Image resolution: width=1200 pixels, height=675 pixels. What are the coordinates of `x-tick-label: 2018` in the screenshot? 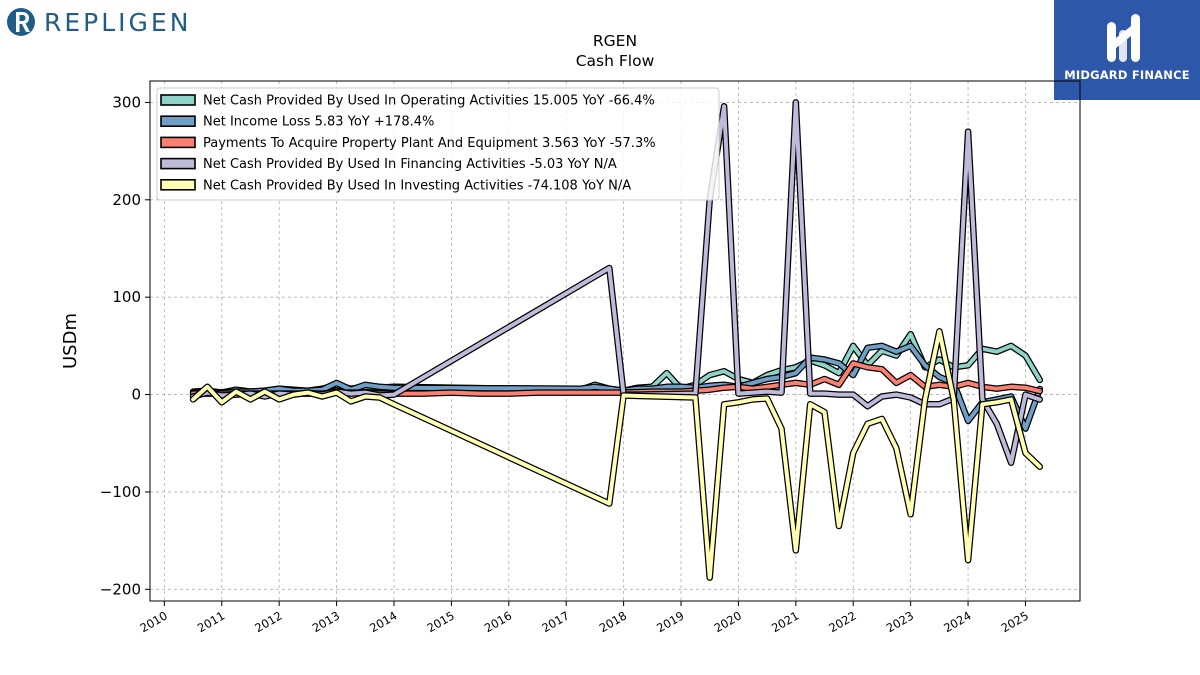 It's located at (613, 621).